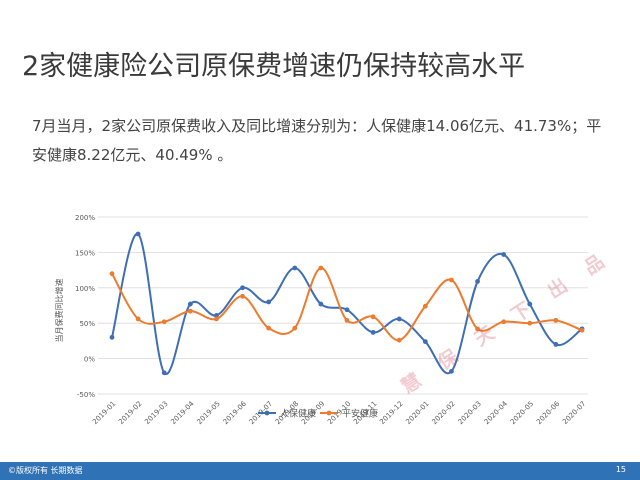  Describe the element at coordinates (574, 413) in the screenshot. I see `x-tick-label: 2020-07` at that location.